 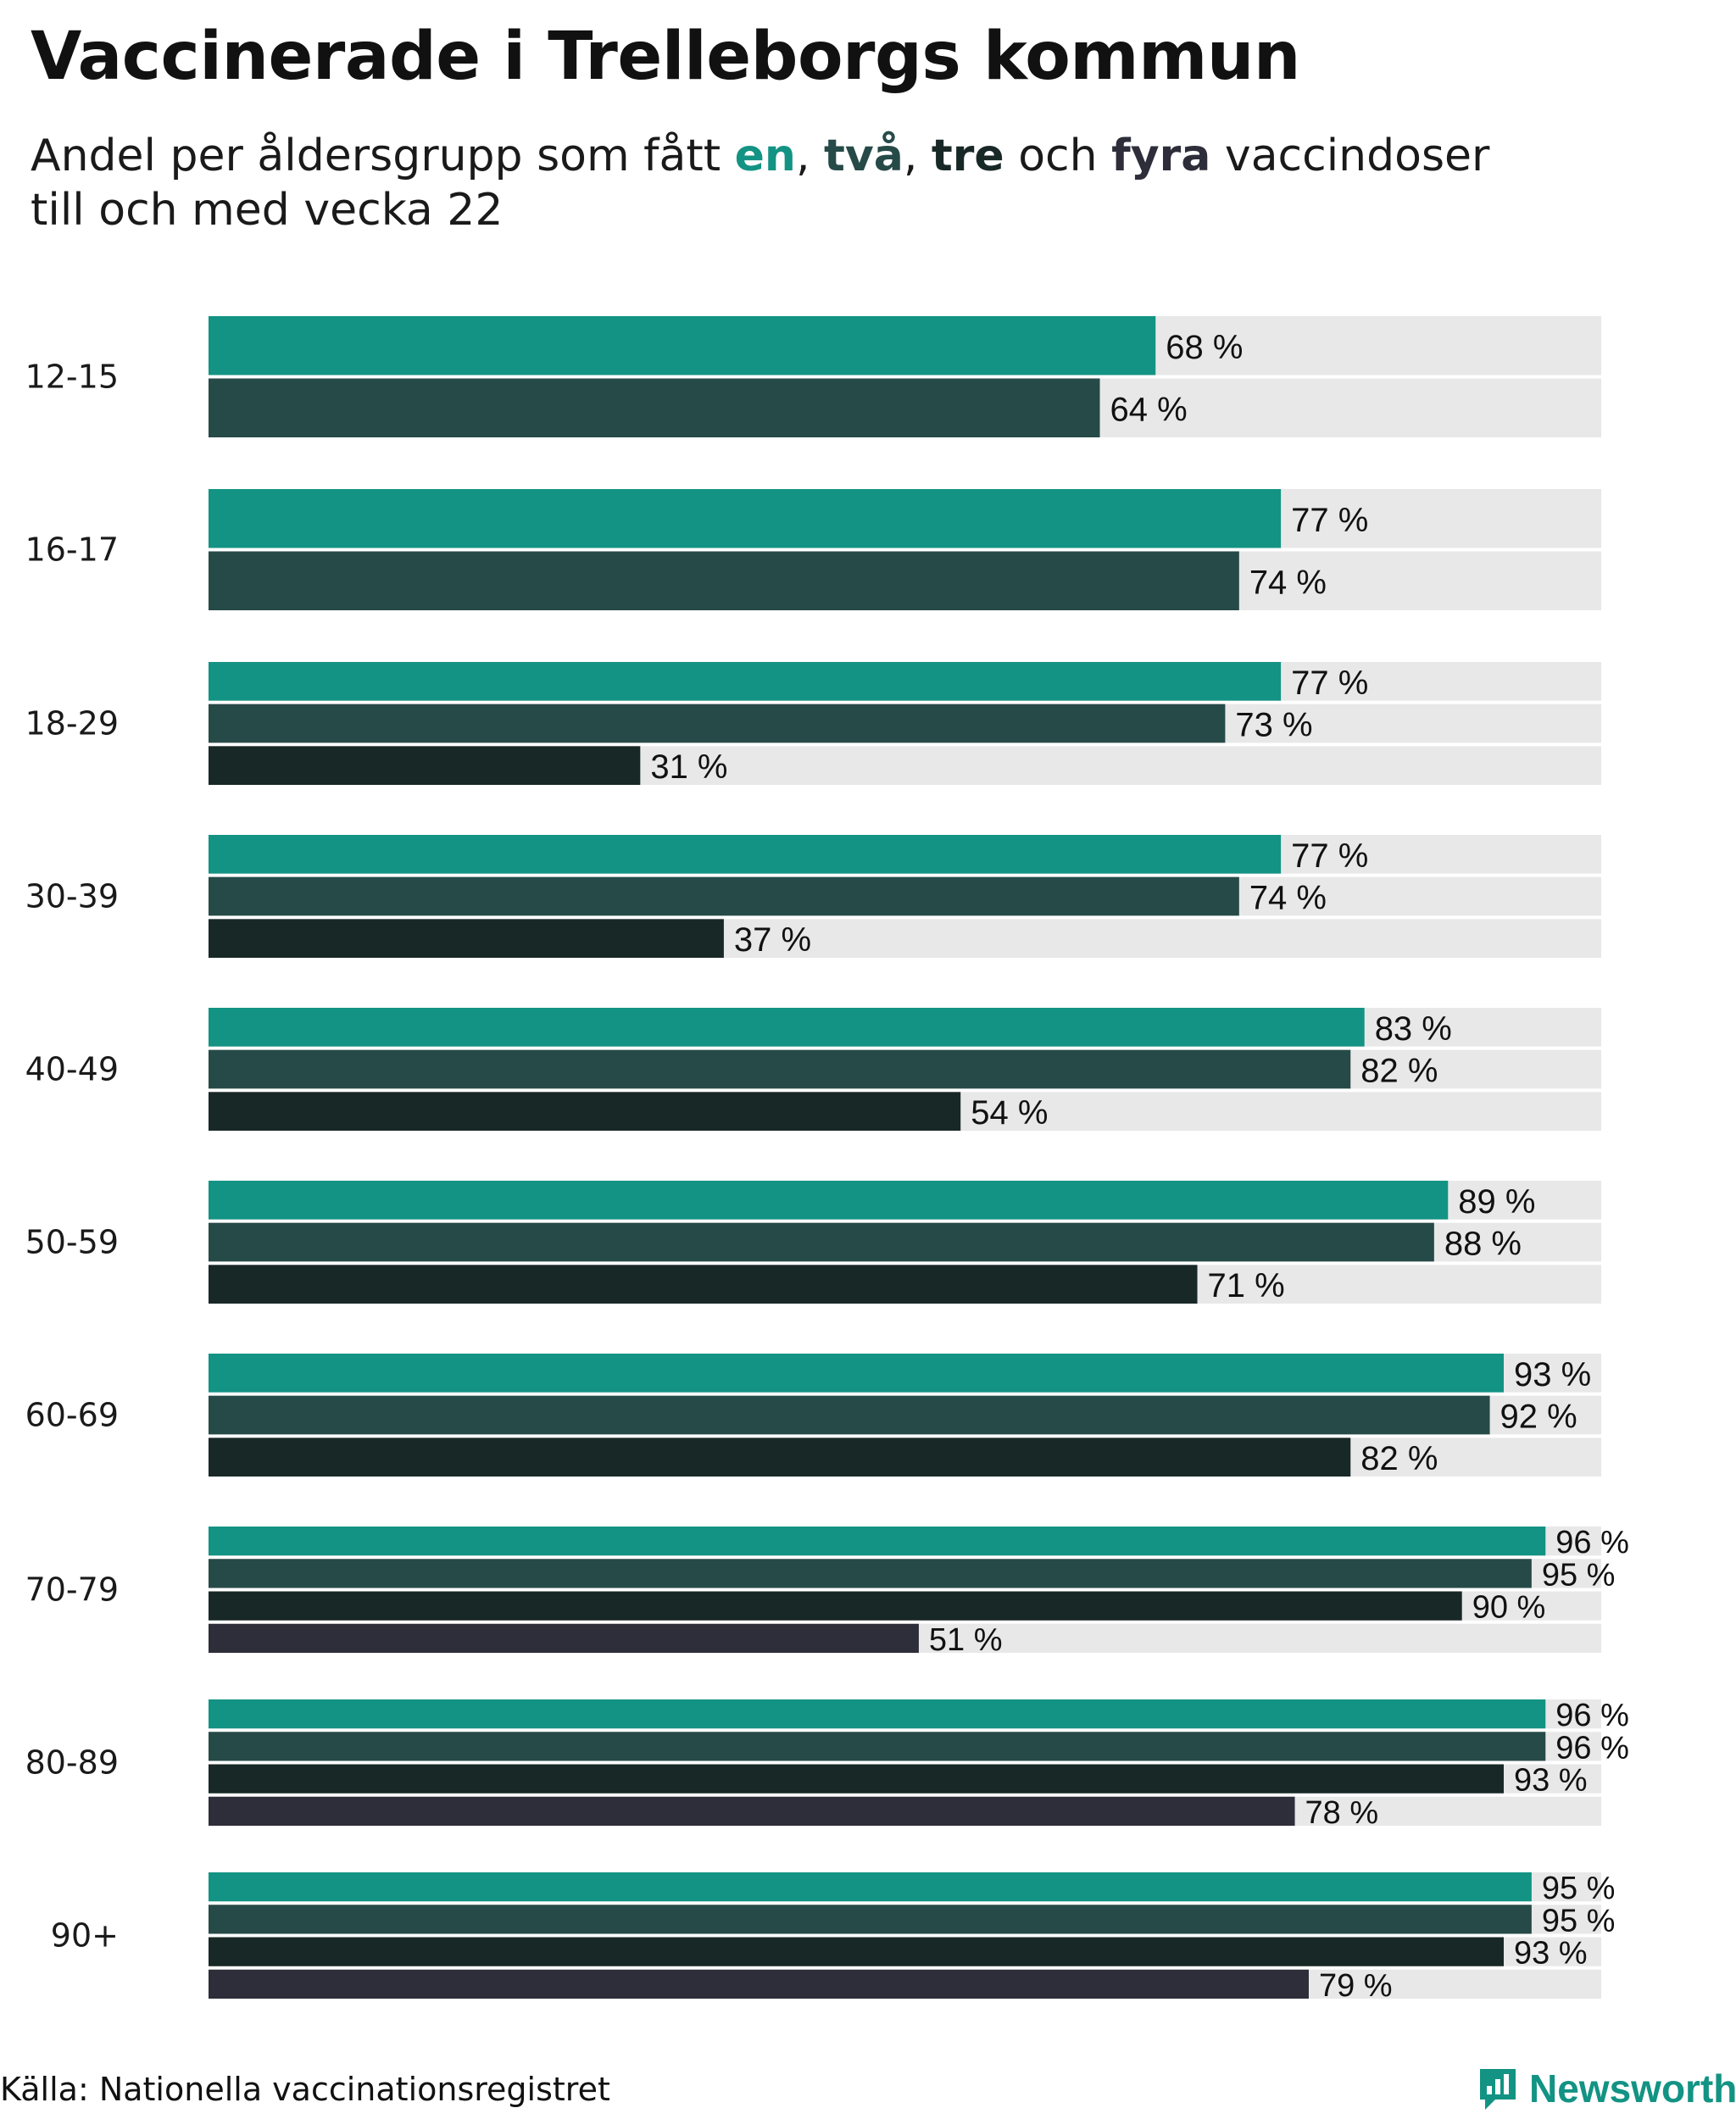 I want to click on category-label-90plus: 90+, so click(x=85, y=1936).